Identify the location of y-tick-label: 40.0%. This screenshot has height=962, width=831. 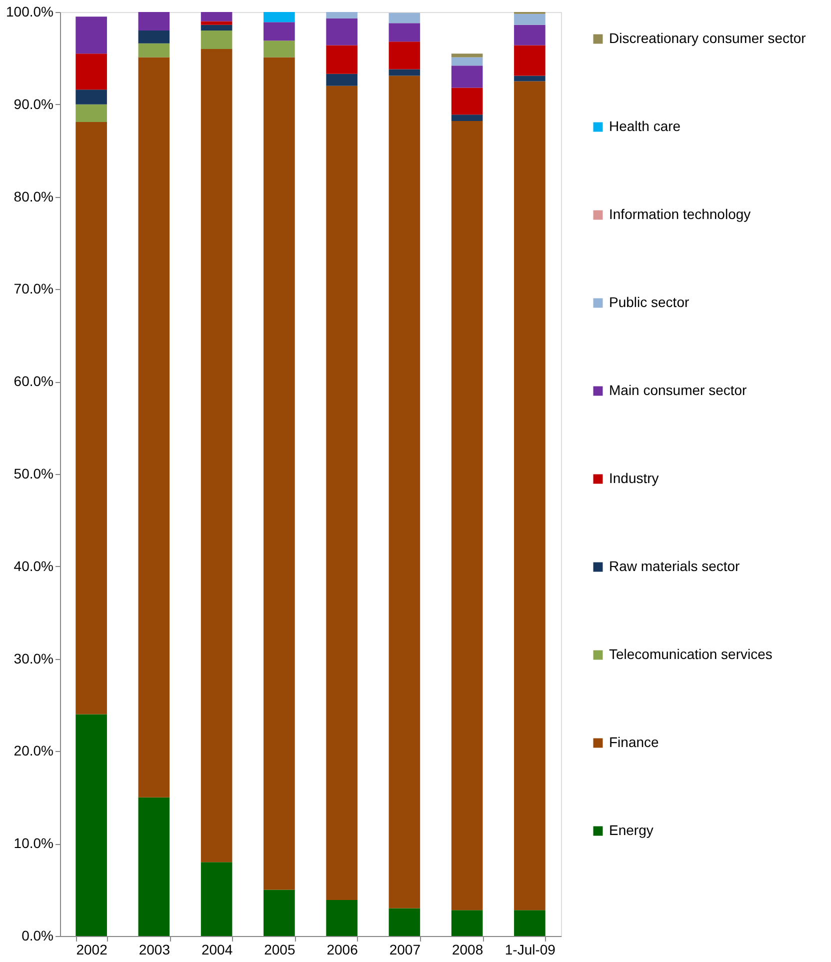
(34, 566).